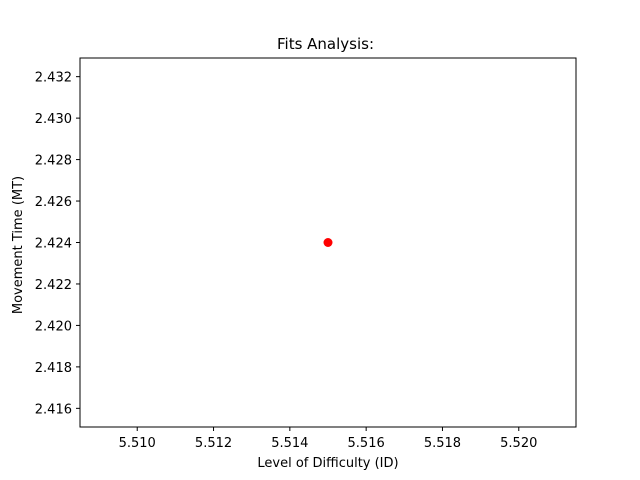  Describe the element at coordinates (53, 409) in the screenshot. I see `y-tick-label: 2.416` at that location.